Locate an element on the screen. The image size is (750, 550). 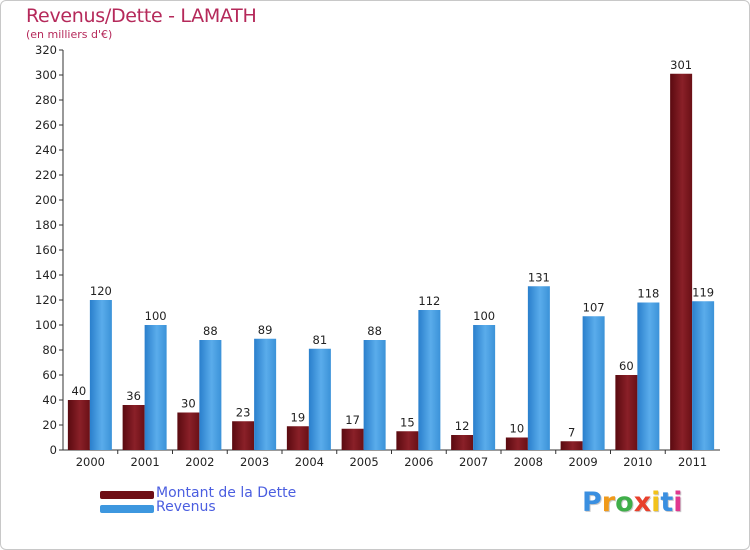
data-label-dette: 17 is located at coordinates (352, 420).